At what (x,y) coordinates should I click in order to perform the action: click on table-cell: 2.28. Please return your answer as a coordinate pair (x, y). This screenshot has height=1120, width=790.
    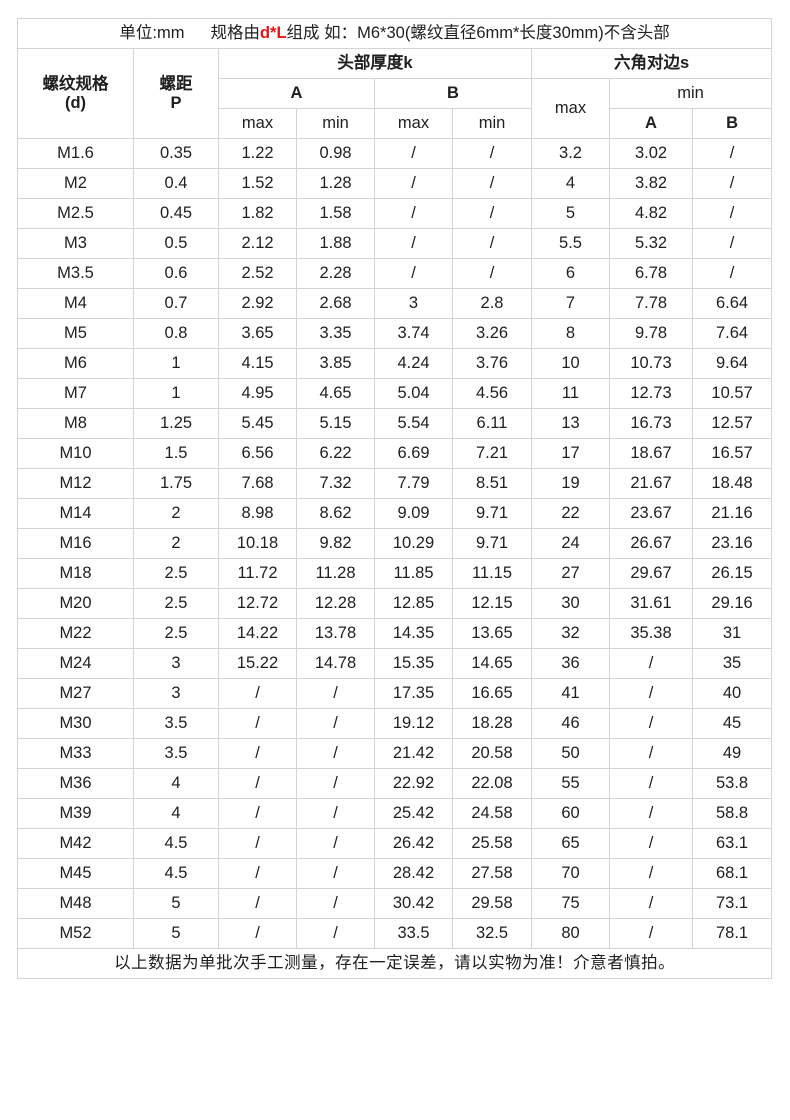
    Looking at the image, I should click on (335, 273).